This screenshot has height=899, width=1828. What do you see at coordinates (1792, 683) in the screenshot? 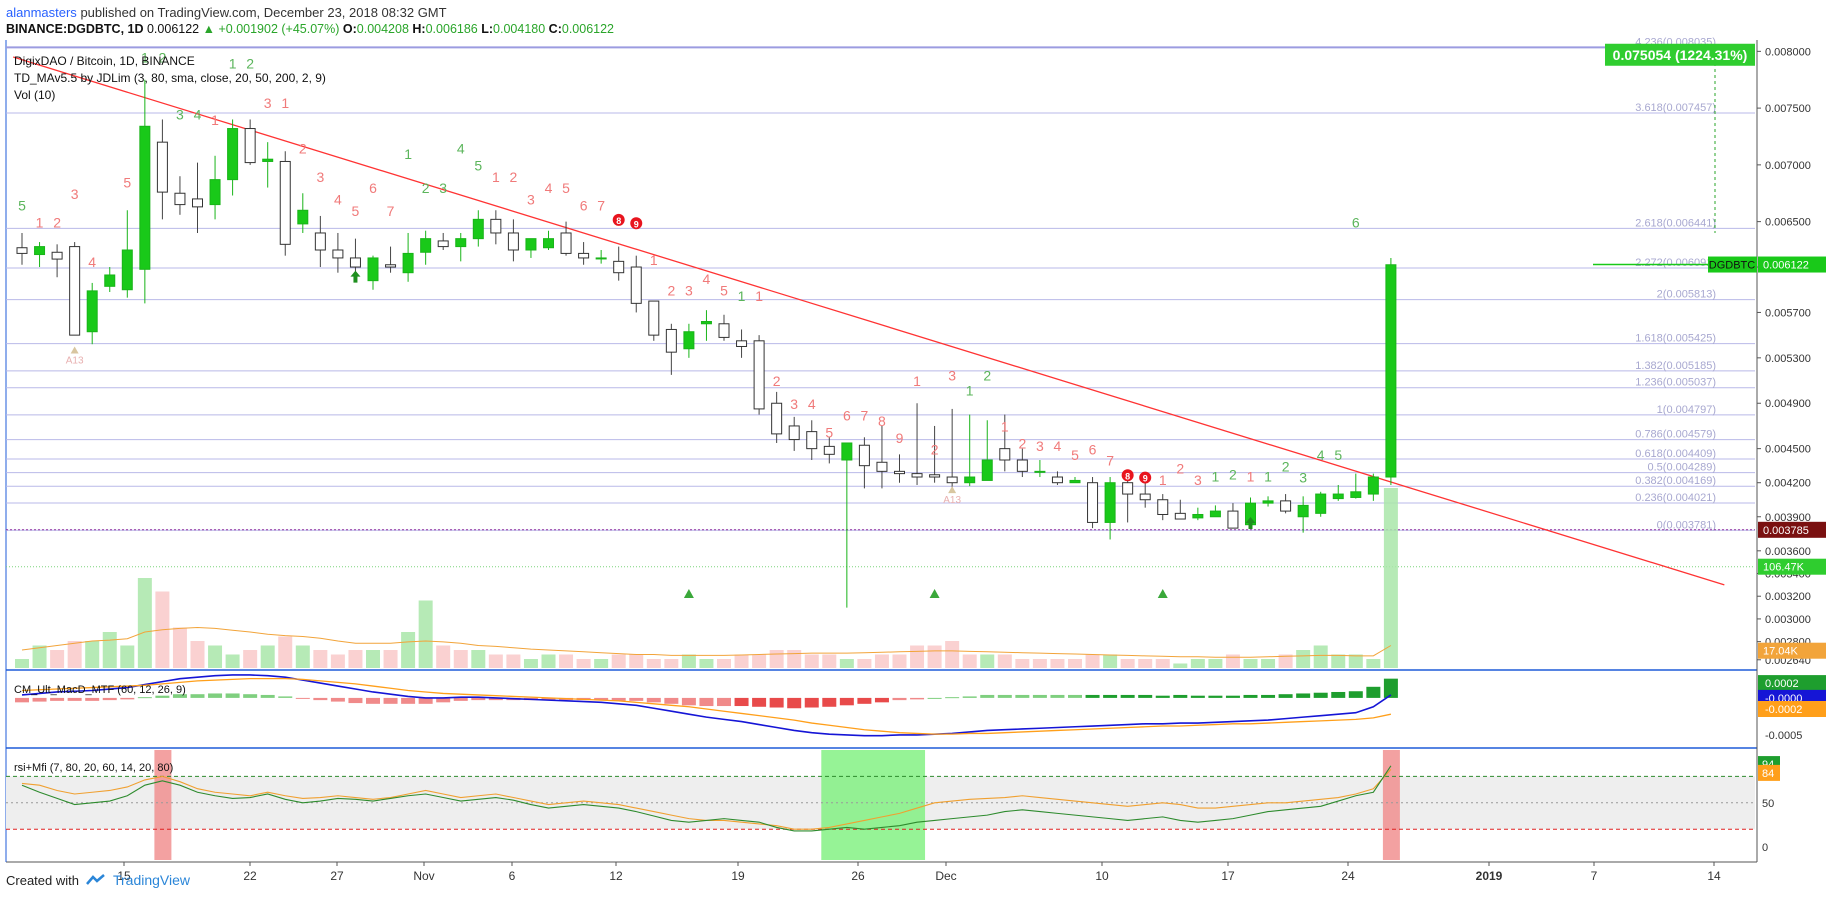
I see `macd-axis-label-bg` at bounding box center [1792, 683].